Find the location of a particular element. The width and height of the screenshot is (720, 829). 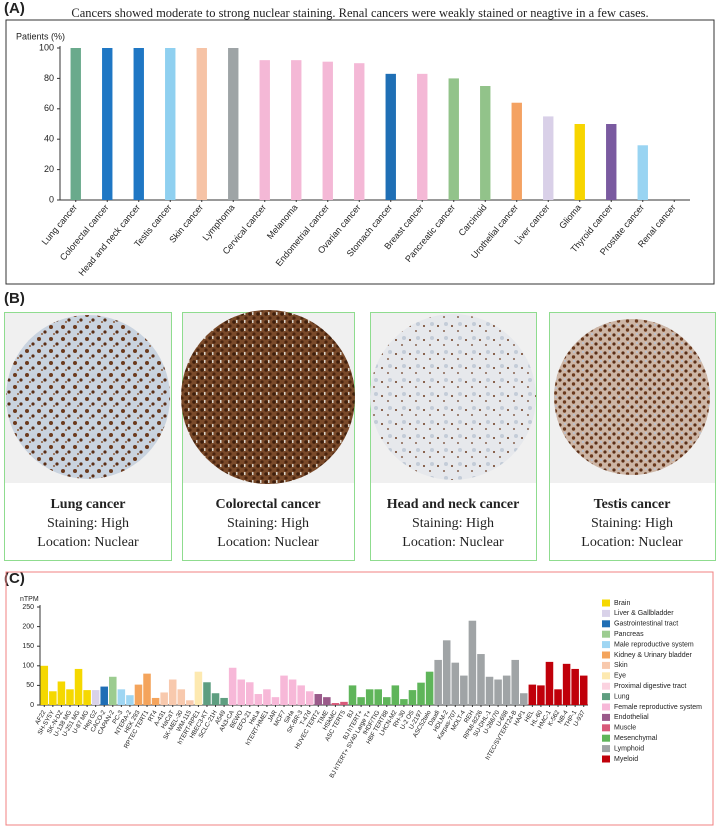

legend-label: Mesenchymal is located at coordinates (636, 738).